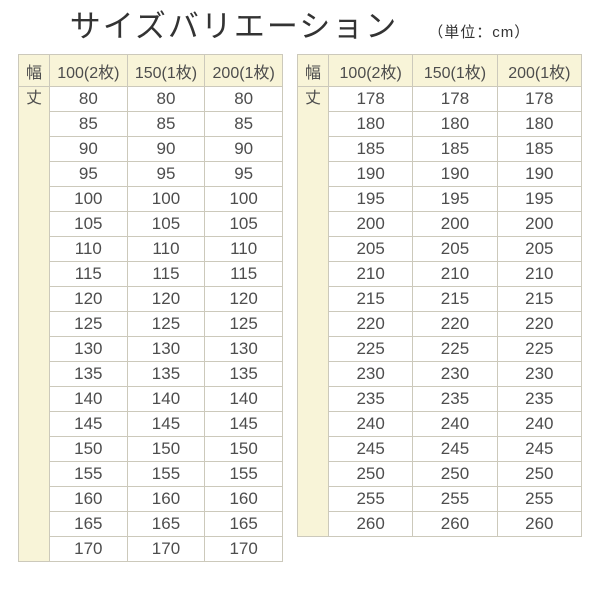 The image size is (600, 600). What do you see at coordinates (166, 199) in the screenshot?
I see `size-cell: 100` at bounding box center [166, 199].